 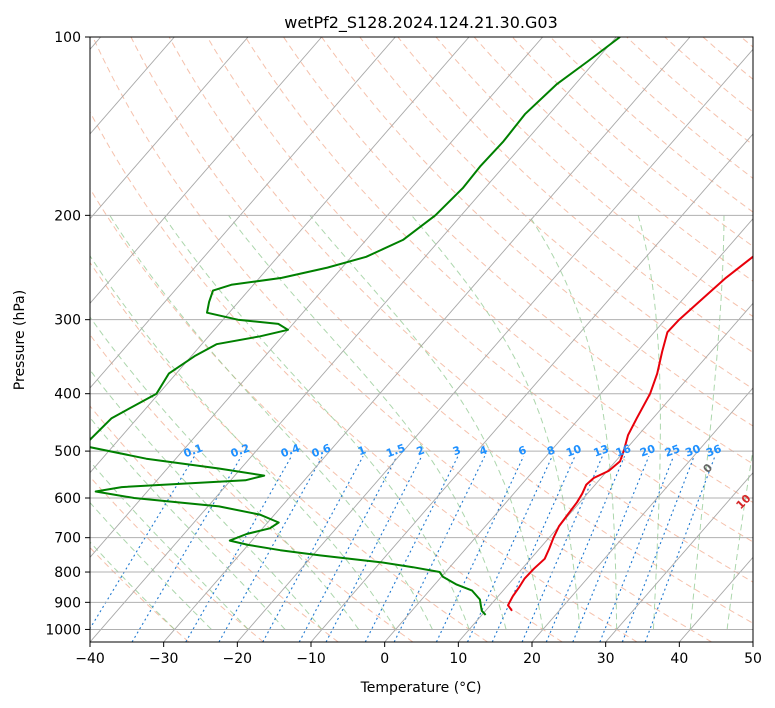 What do you see at coordinates (421, 23) in the screenshot?
I see `chart-title: wetPf2_S128.2024.124.21.30.G03` at bounding box center [421, 23].